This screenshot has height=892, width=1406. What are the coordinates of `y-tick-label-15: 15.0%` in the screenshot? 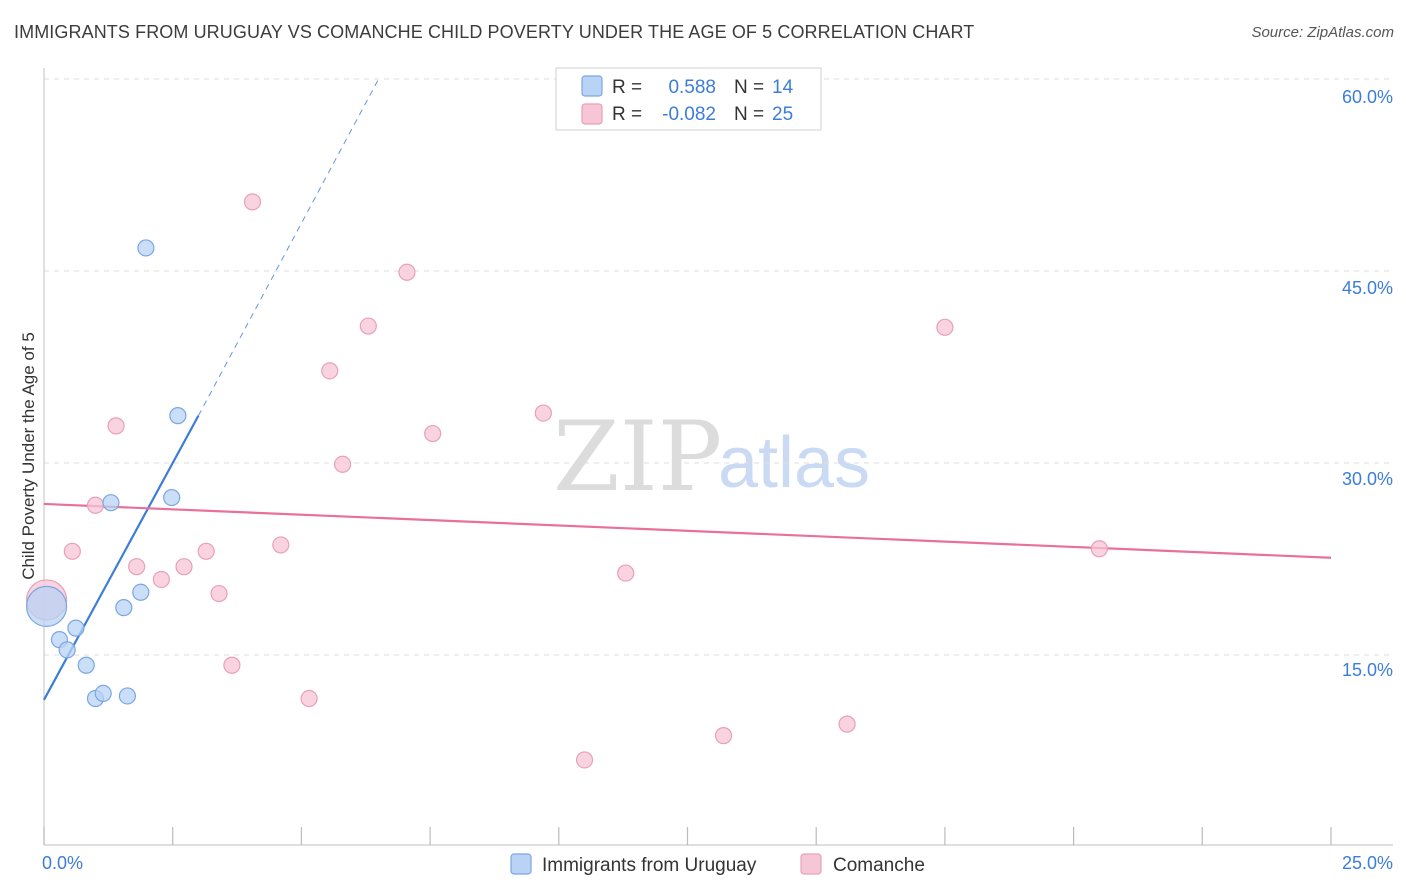 It's located at (1367, 670).